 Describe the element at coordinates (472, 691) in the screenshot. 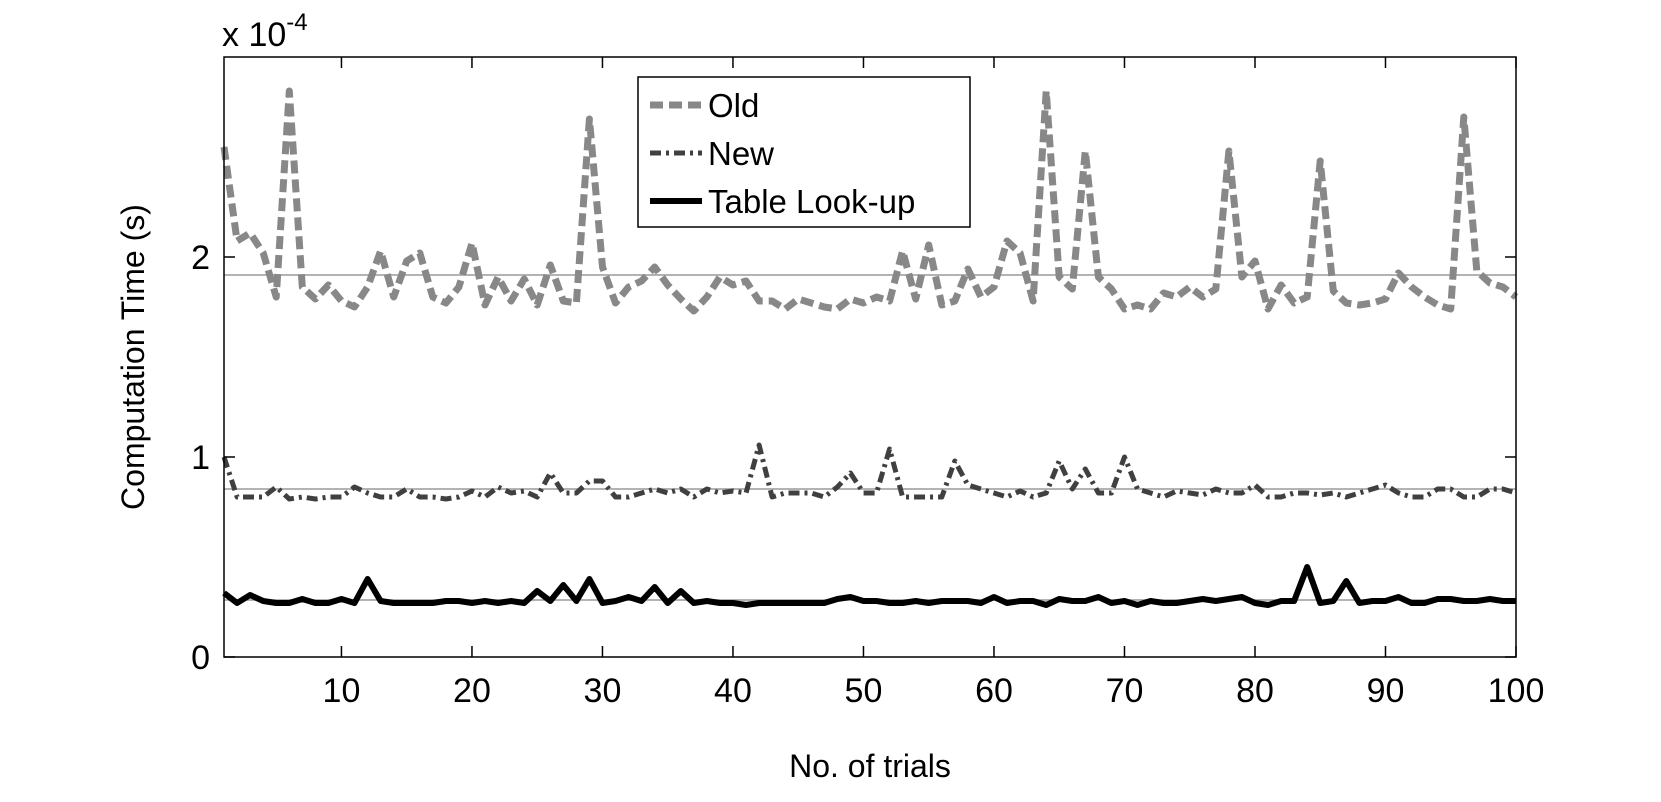

I see `x-tick-label: 20` at that location.